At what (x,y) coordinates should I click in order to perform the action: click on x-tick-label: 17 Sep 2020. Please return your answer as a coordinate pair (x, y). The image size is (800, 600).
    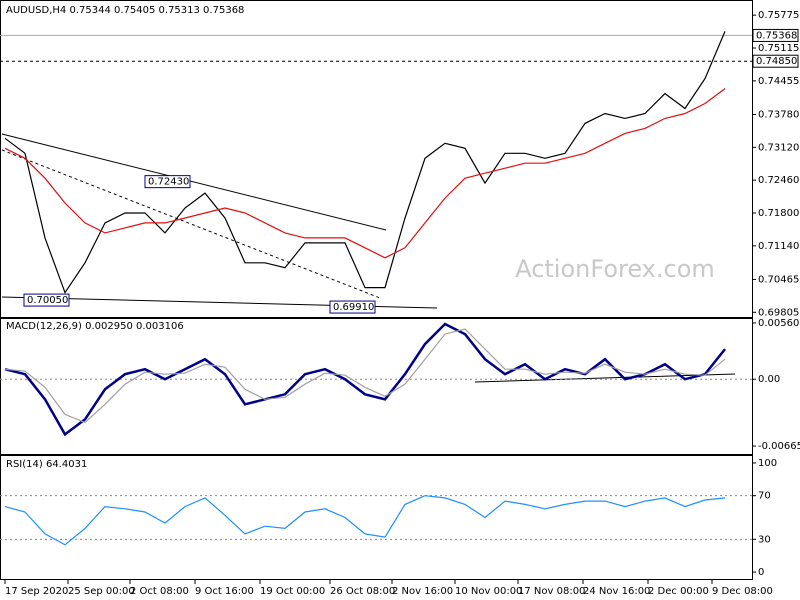
    Looking at the image, I should click on (36, 591).